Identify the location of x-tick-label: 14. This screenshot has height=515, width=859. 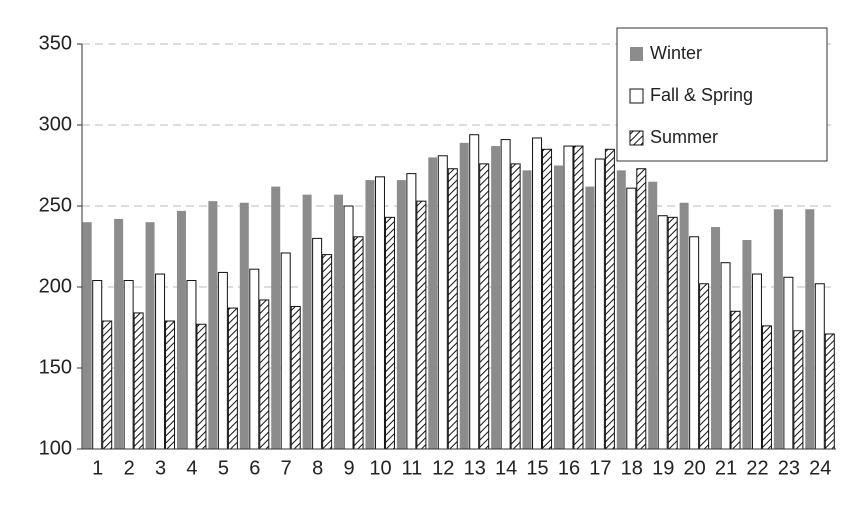
(506, 468).